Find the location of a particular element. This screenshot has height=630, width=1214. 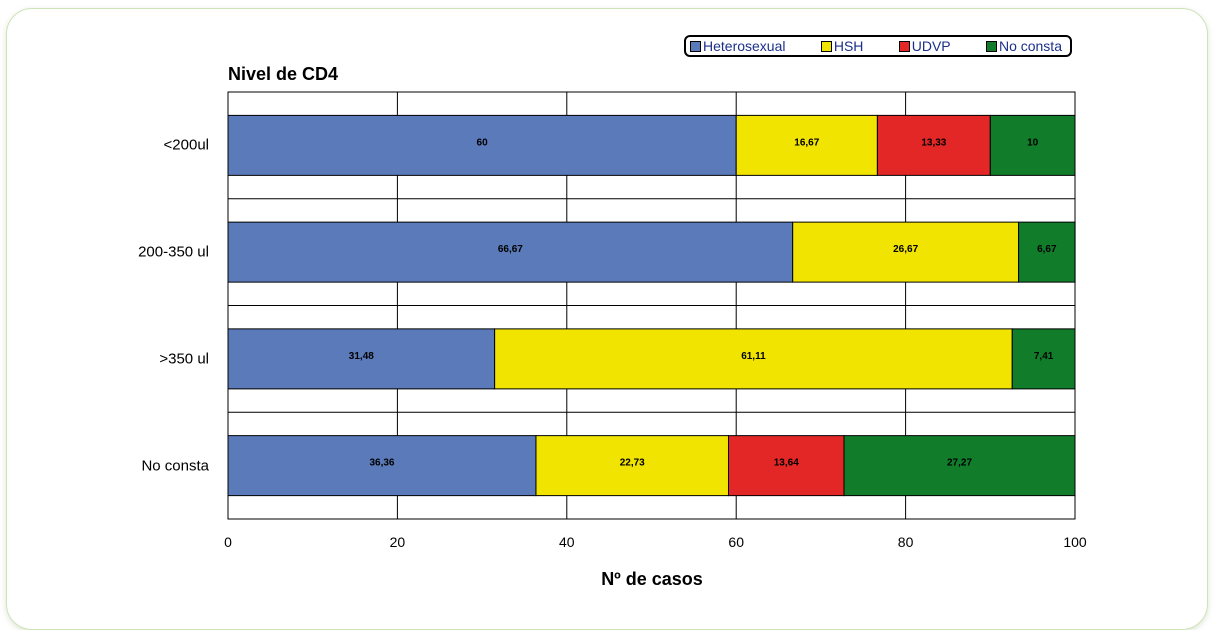

data-label: 22,73 is located at coordinates (632, 463).